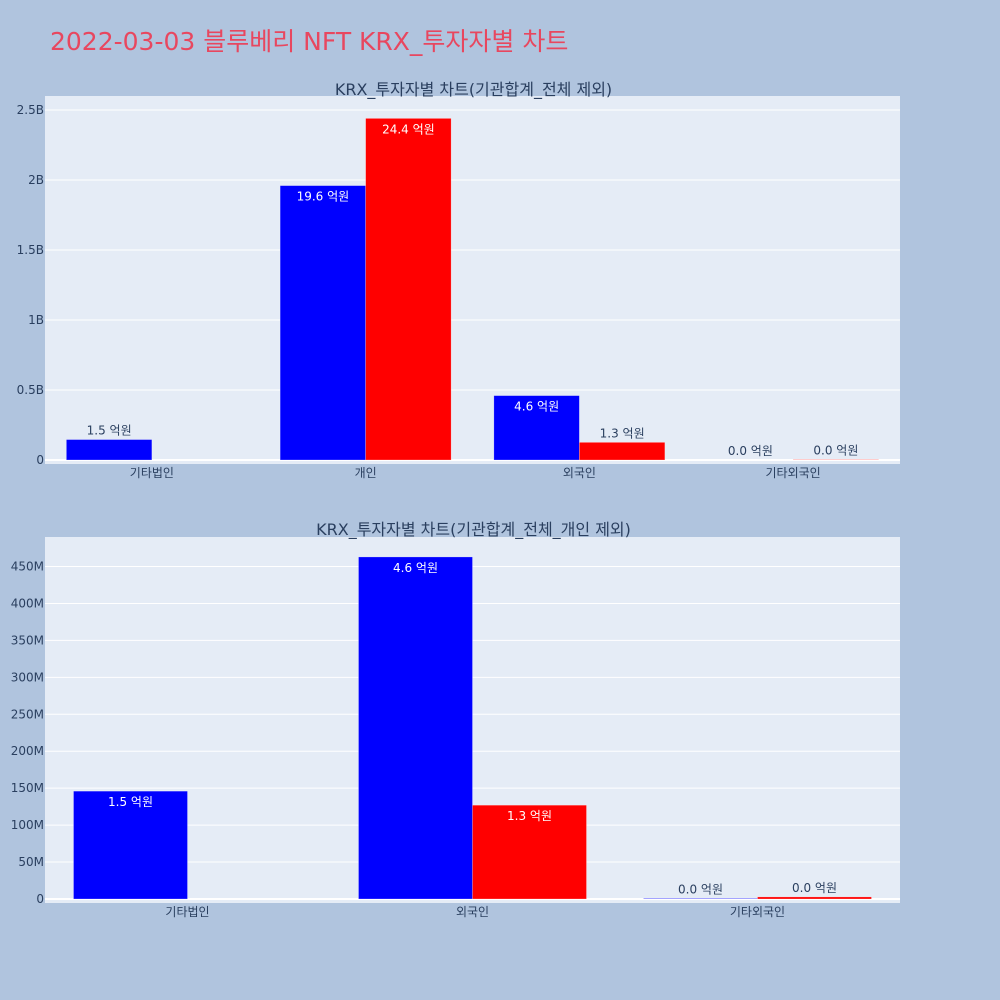 The height and width of the screenshot is (1000, 1000). I want to click on data-label: 24.4 억원, so click(408, 129).